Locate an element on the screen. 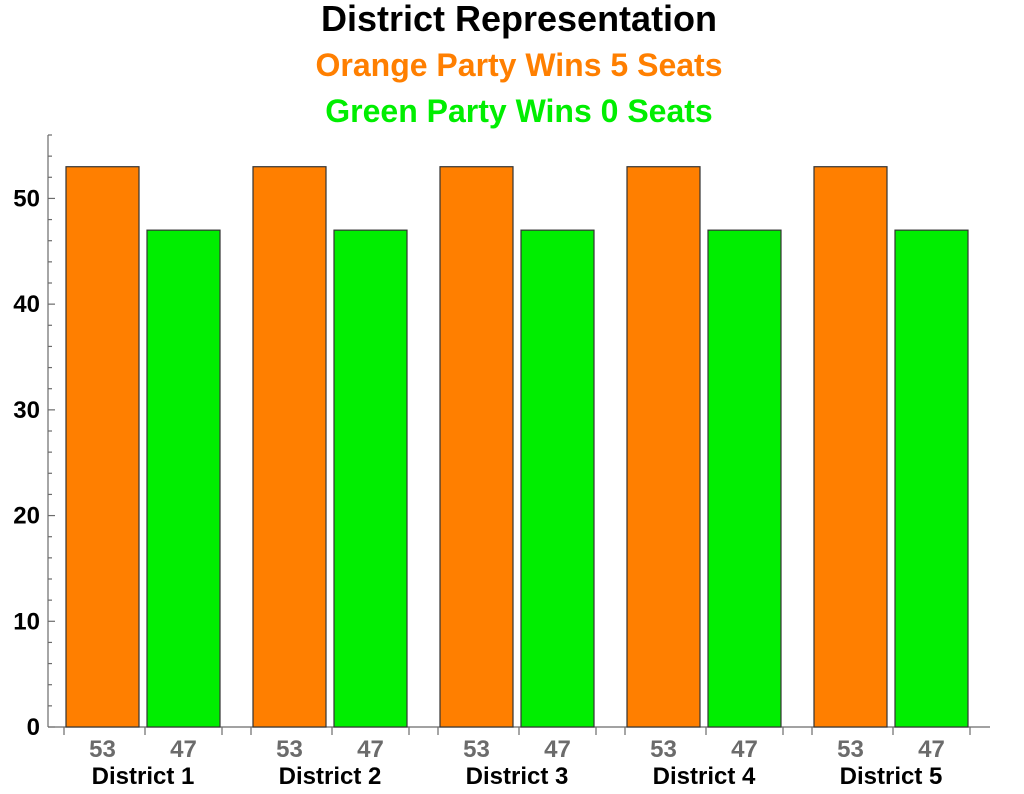 This screenshot has height=794, width=1024. y-tick-label: 10 is located at coordinates (26, 621).